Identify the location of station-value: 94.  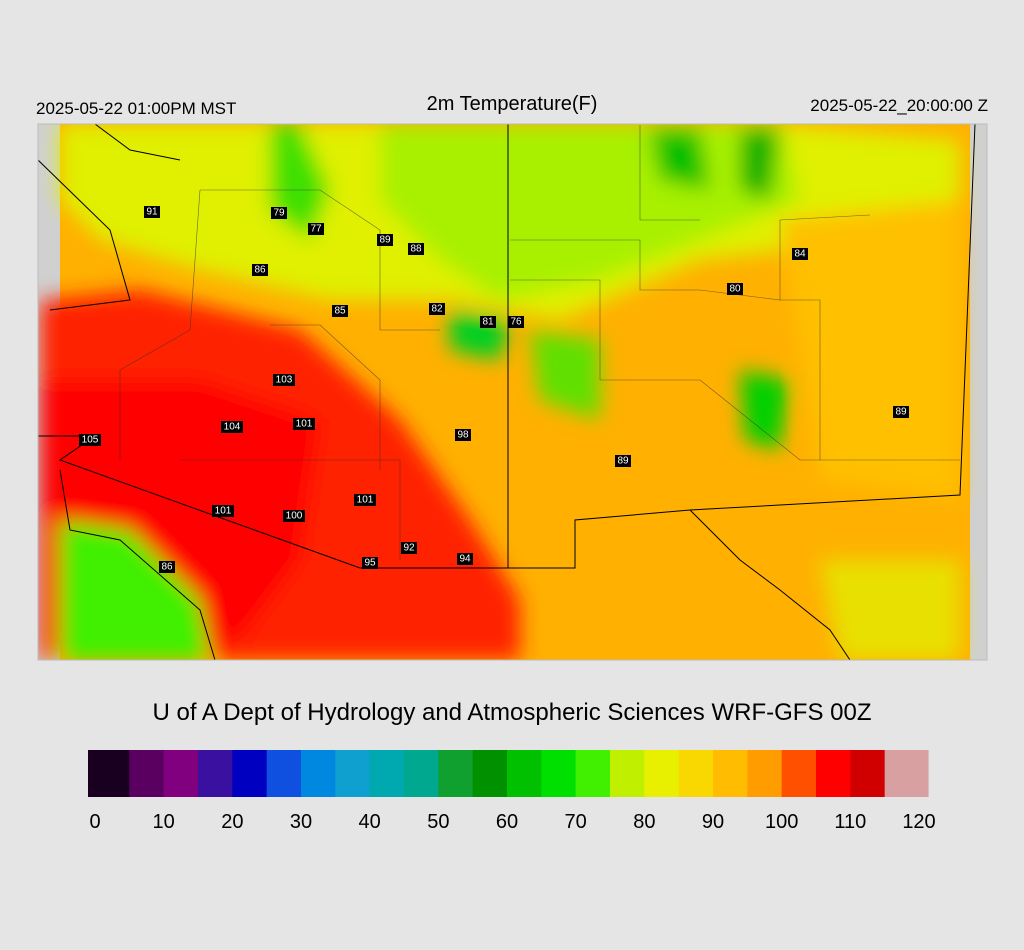
(465, 559).